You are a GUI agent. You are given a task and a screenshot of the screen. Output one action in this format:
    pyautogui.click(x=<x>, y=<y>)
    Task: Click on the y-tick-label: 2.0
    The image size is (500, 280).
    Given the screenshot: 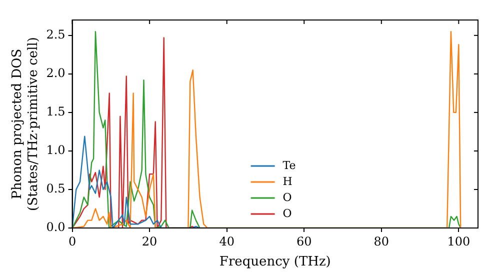 What is the action you would take?
    pyautogui.click(x=56, y=73)
    